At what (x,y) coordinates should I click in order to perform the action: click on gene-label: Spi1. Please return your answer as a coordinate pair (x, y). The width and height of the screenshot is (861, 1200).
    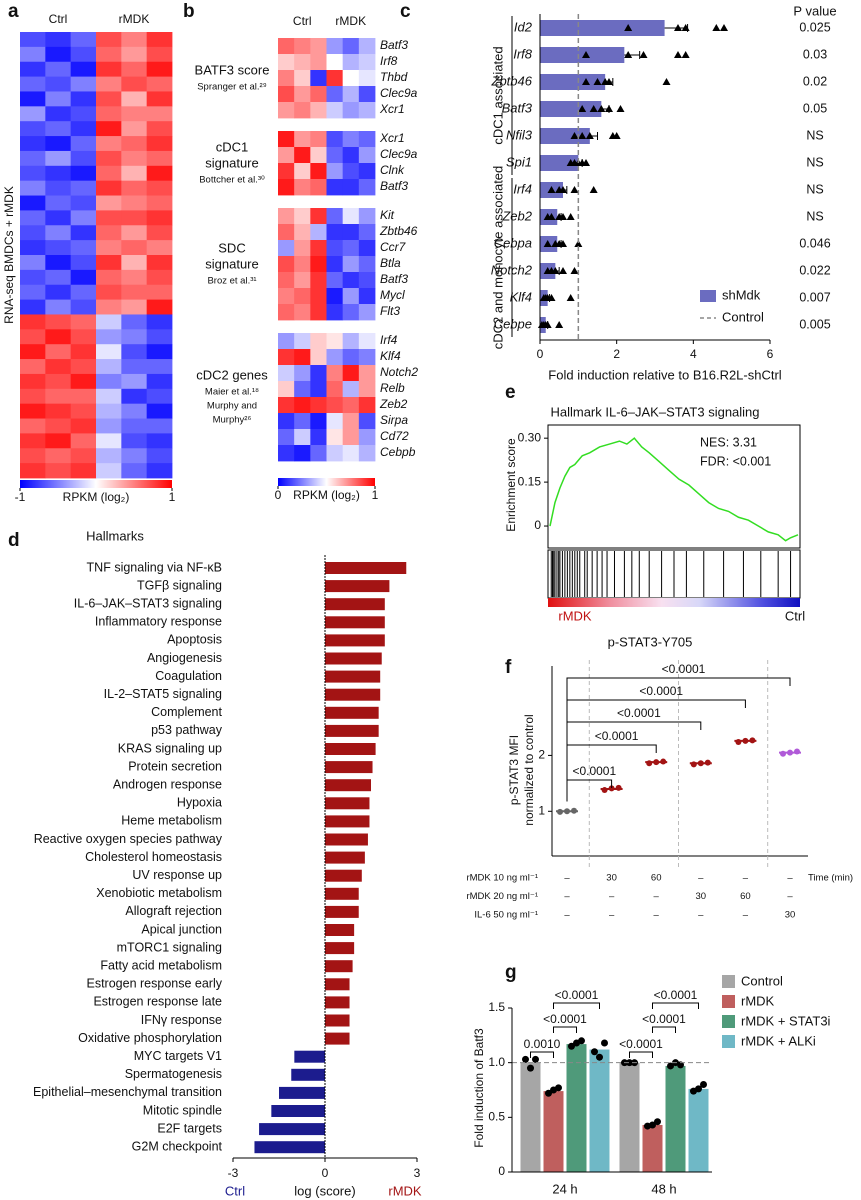
    Looking at the image, I should click on (519, 161).